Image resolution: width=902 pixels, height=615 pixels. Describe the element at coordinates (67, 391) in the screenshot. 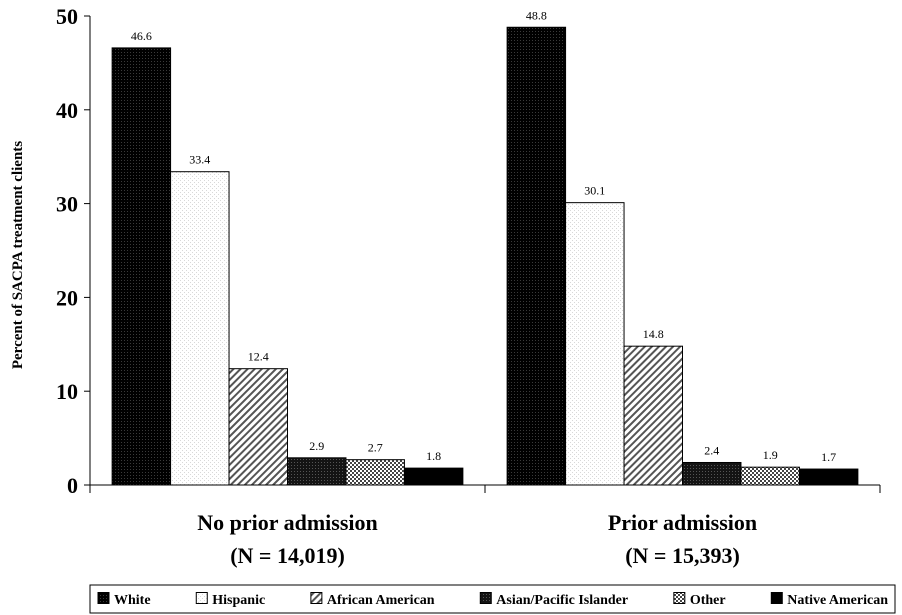

I see `y-tick-label: 10` at that location.